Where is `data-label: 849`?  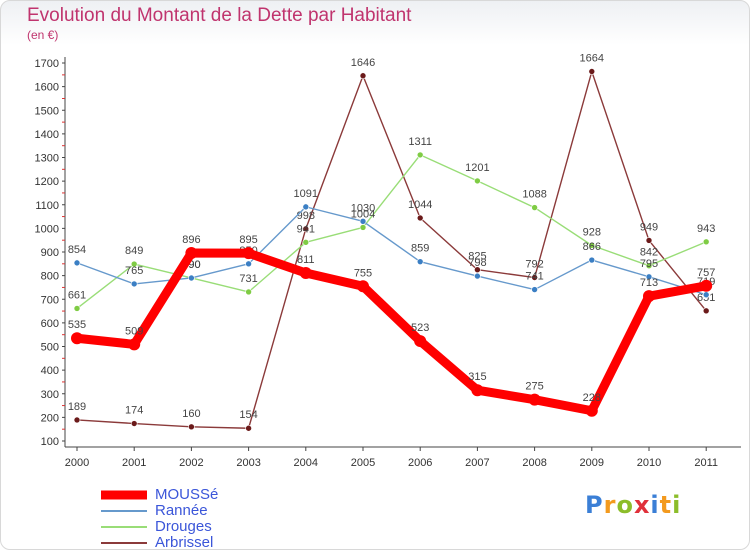 data-label: 849 is located at coordinates (134, 251).